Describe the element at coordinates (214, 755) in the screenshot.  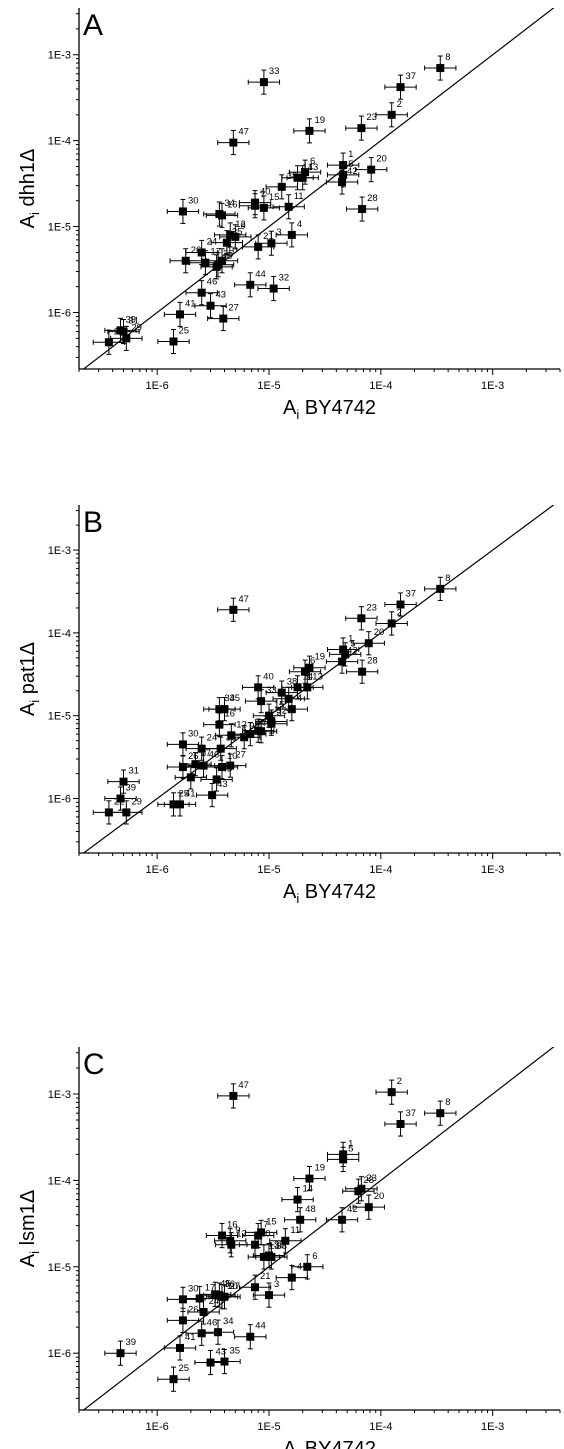
I see `point-label: 46` at that location.